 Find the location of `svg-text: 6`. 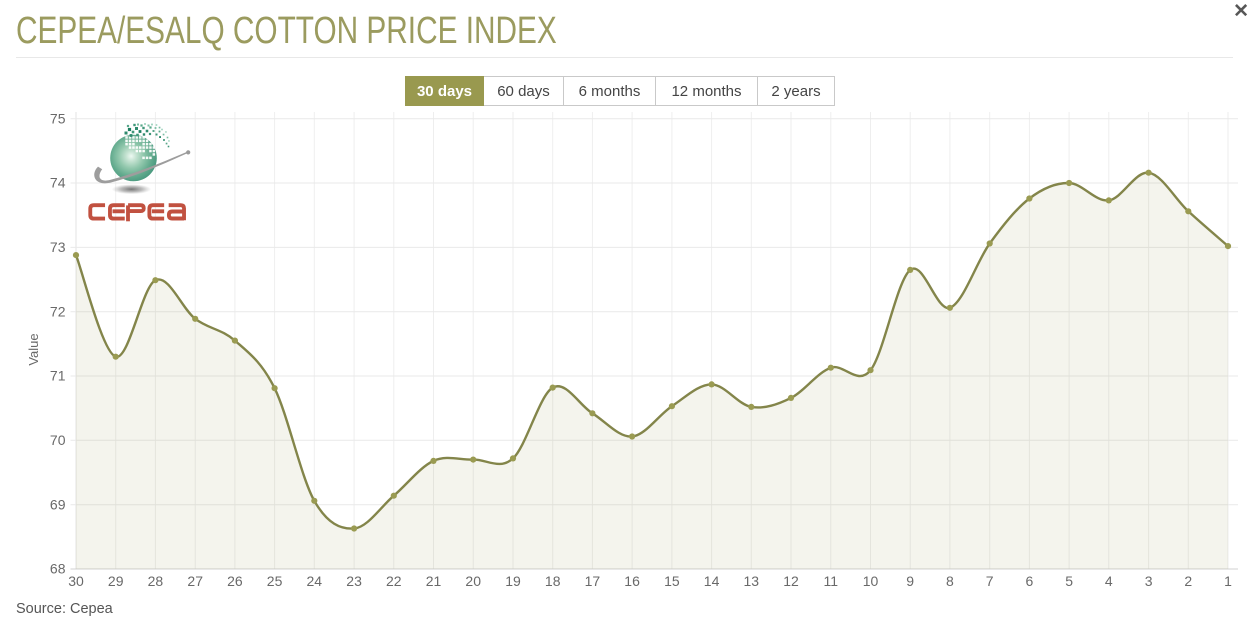

svg-text: 6 is located at coordinates (1030, 581).